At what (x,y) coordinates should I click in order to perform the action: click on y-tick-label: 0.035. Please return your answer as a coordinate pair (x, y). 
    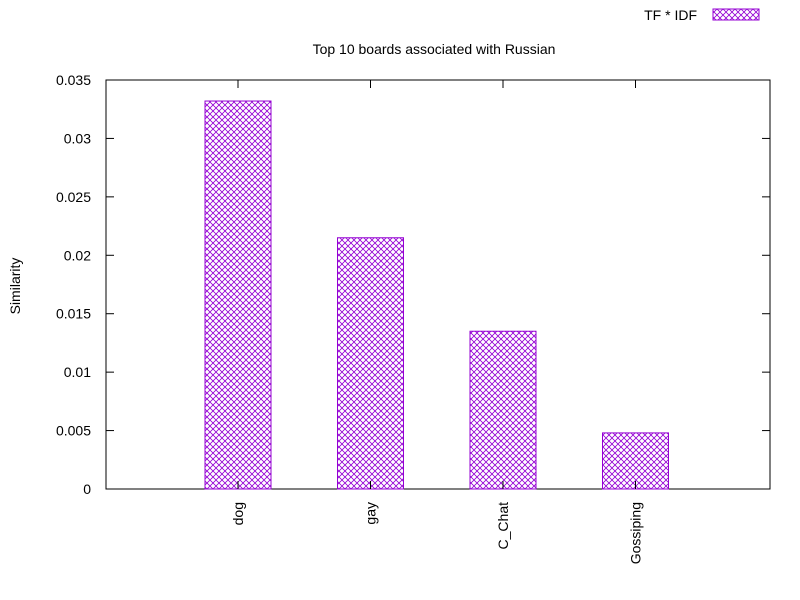
    Looking at the image, I should click on (73, 80).